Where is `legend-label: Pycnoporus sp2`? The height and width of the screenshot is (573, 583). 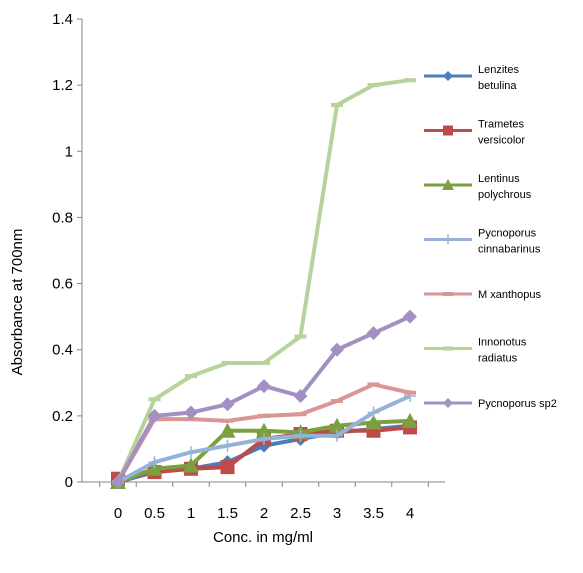
legend-label: Pycnoporus sp2 is located at coordinates (517, 404).